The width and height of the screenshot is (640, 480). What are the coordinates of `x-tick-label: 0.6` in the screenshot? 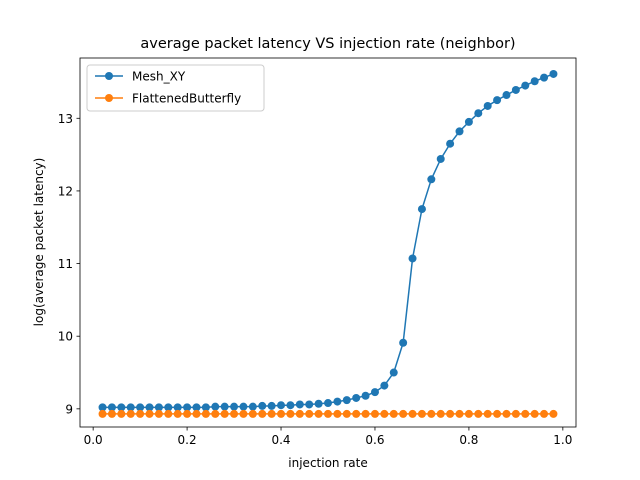 It's located at (374, 440).